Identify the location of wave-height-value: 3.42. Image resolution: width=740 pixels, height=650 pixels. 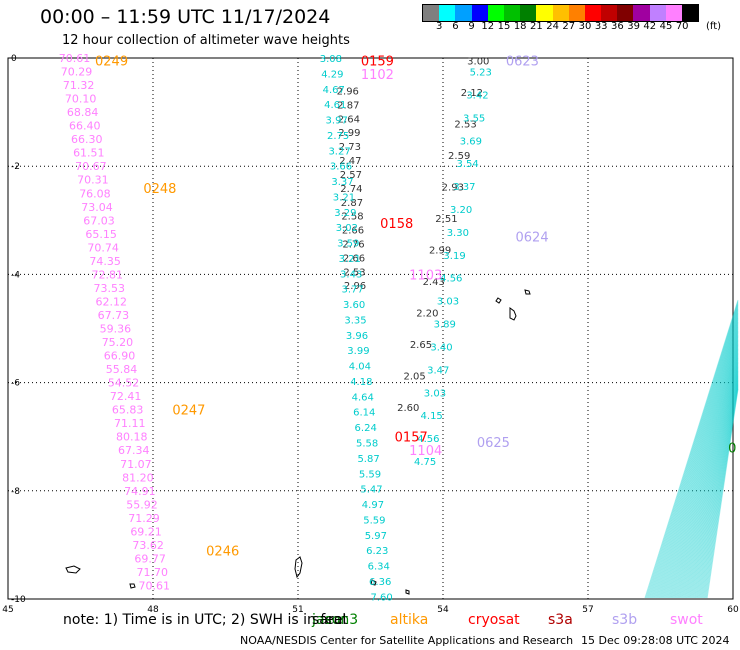
(477, 95).